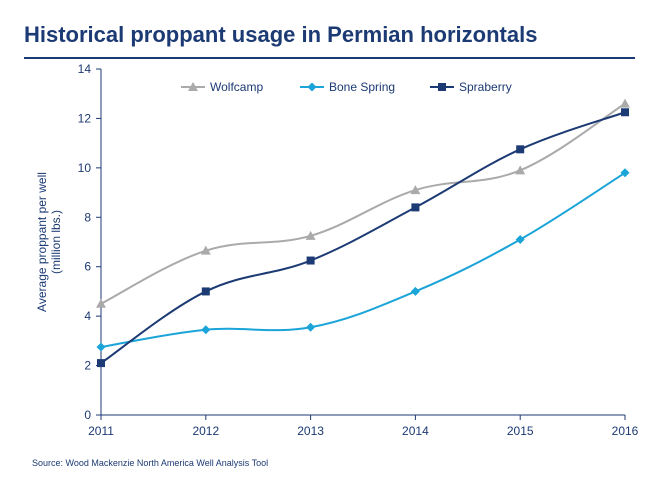  Describe the element at coordinates (87, 316) in the screenshot. I see `y-tick-label: 4` at that location.